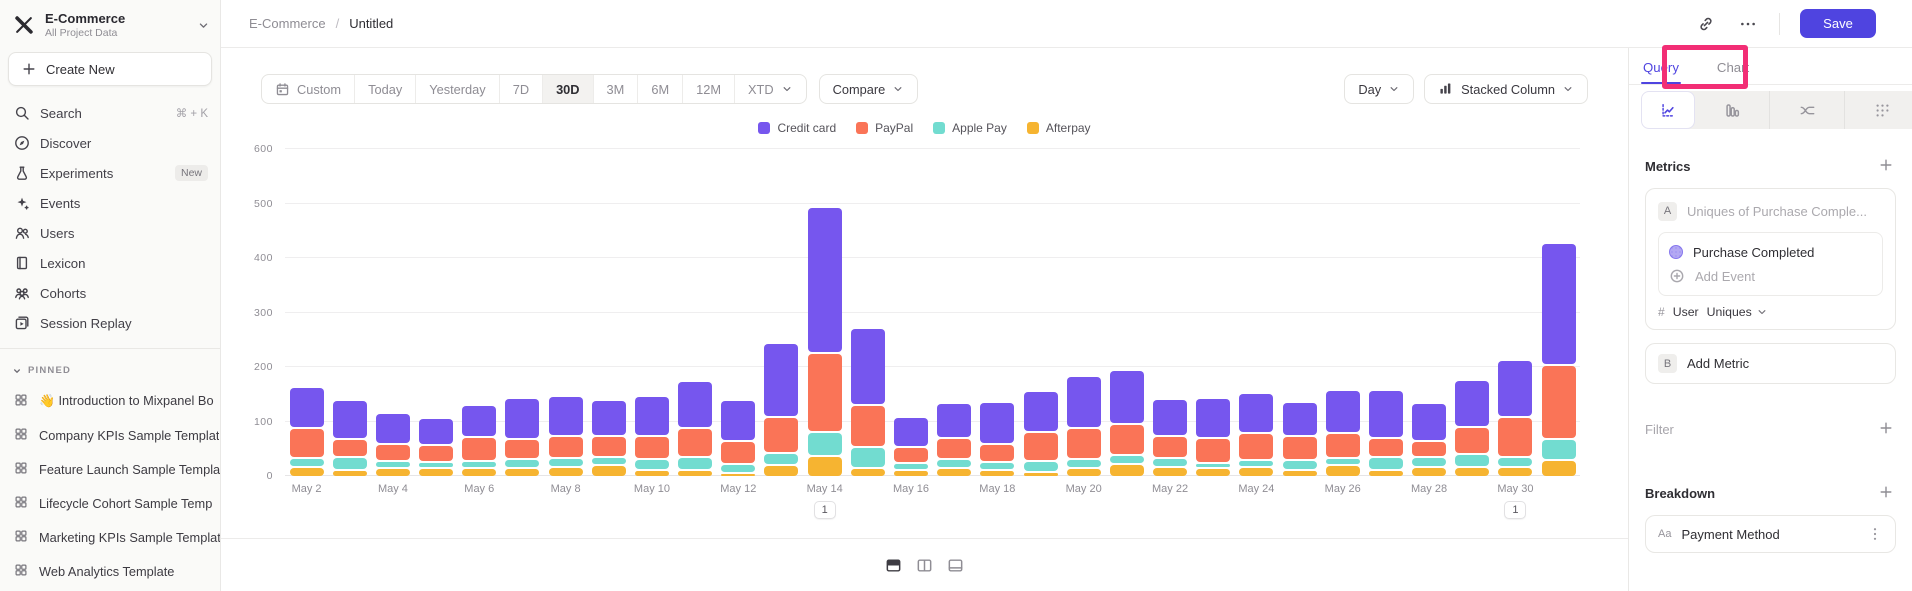 The height and width of the screenshot is (591, 1912). Describe the element at coordinates (661, 89) in the screenshot. I see `range-6m: 6M` at that location.